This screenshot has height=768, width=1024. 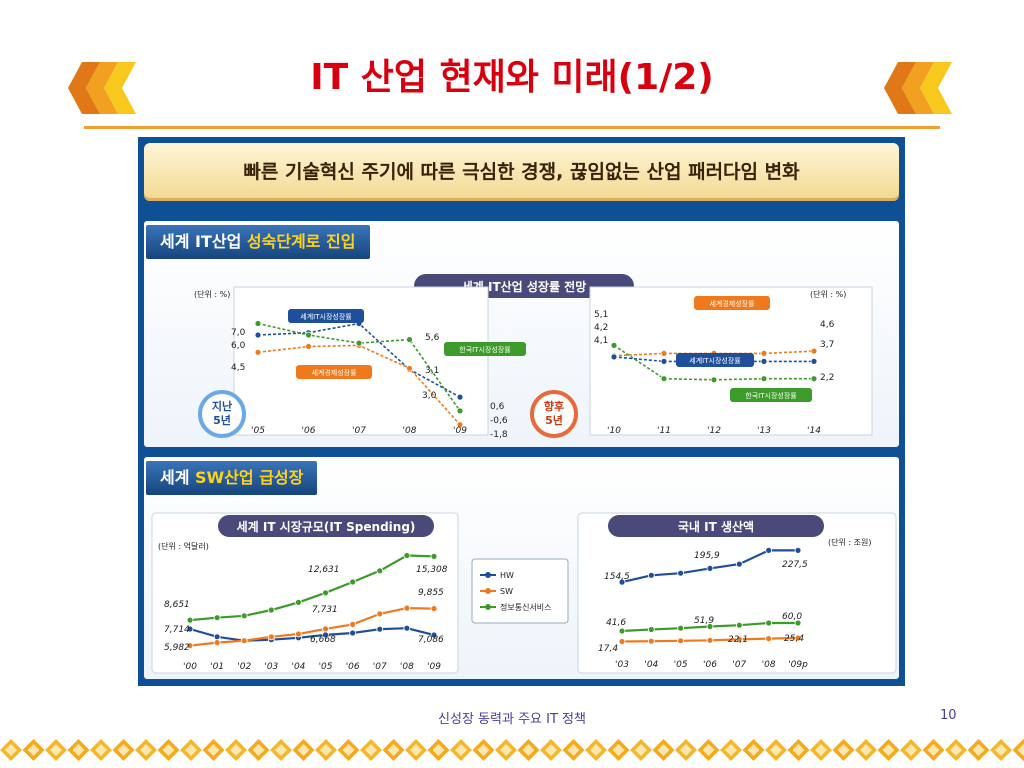 I want to click on spend-tick-9: '09, so click(x=434, y=667).